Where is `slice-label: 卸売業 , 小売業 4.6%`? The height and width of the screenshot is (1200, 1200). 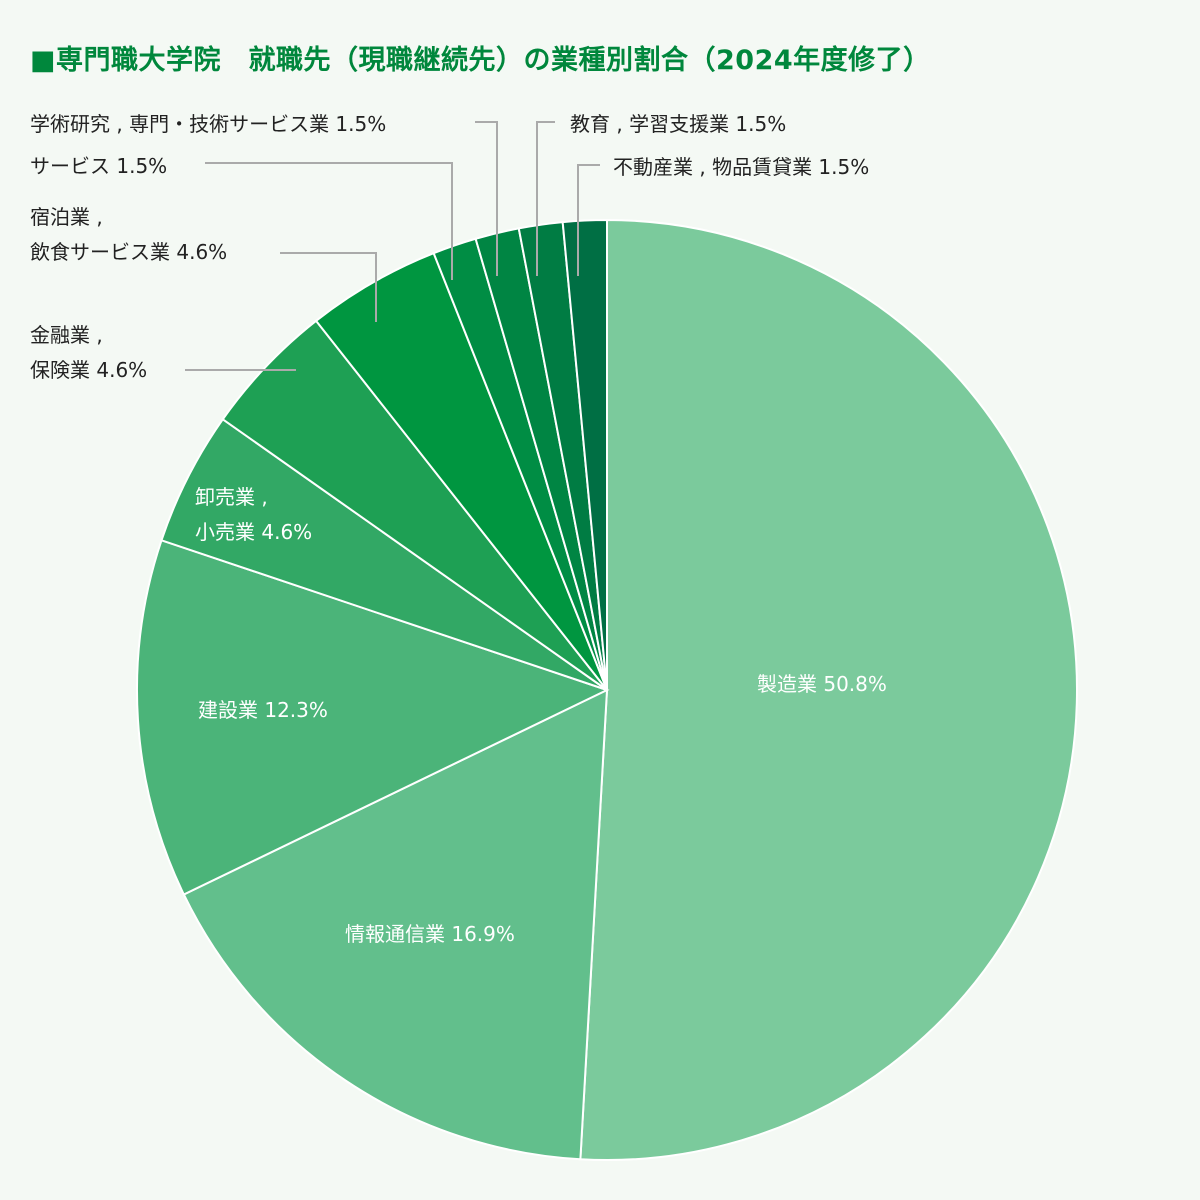
slice-label: 卸売業 , 小売業 4.6% is located at coordinates (254, 514).